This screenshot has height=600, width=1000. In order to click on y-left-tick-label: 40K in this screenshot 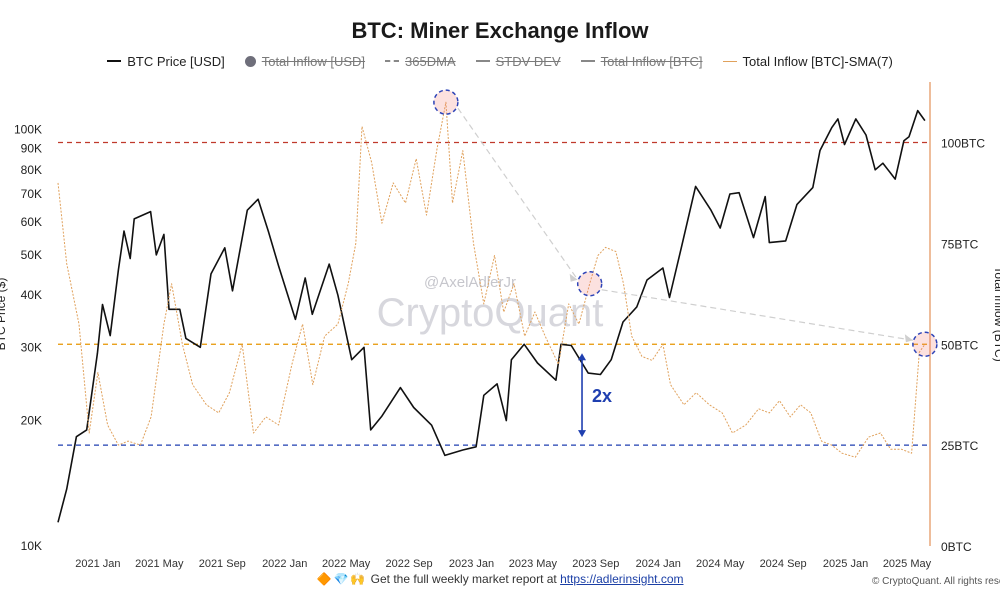, I will do `click(31, 295)`.